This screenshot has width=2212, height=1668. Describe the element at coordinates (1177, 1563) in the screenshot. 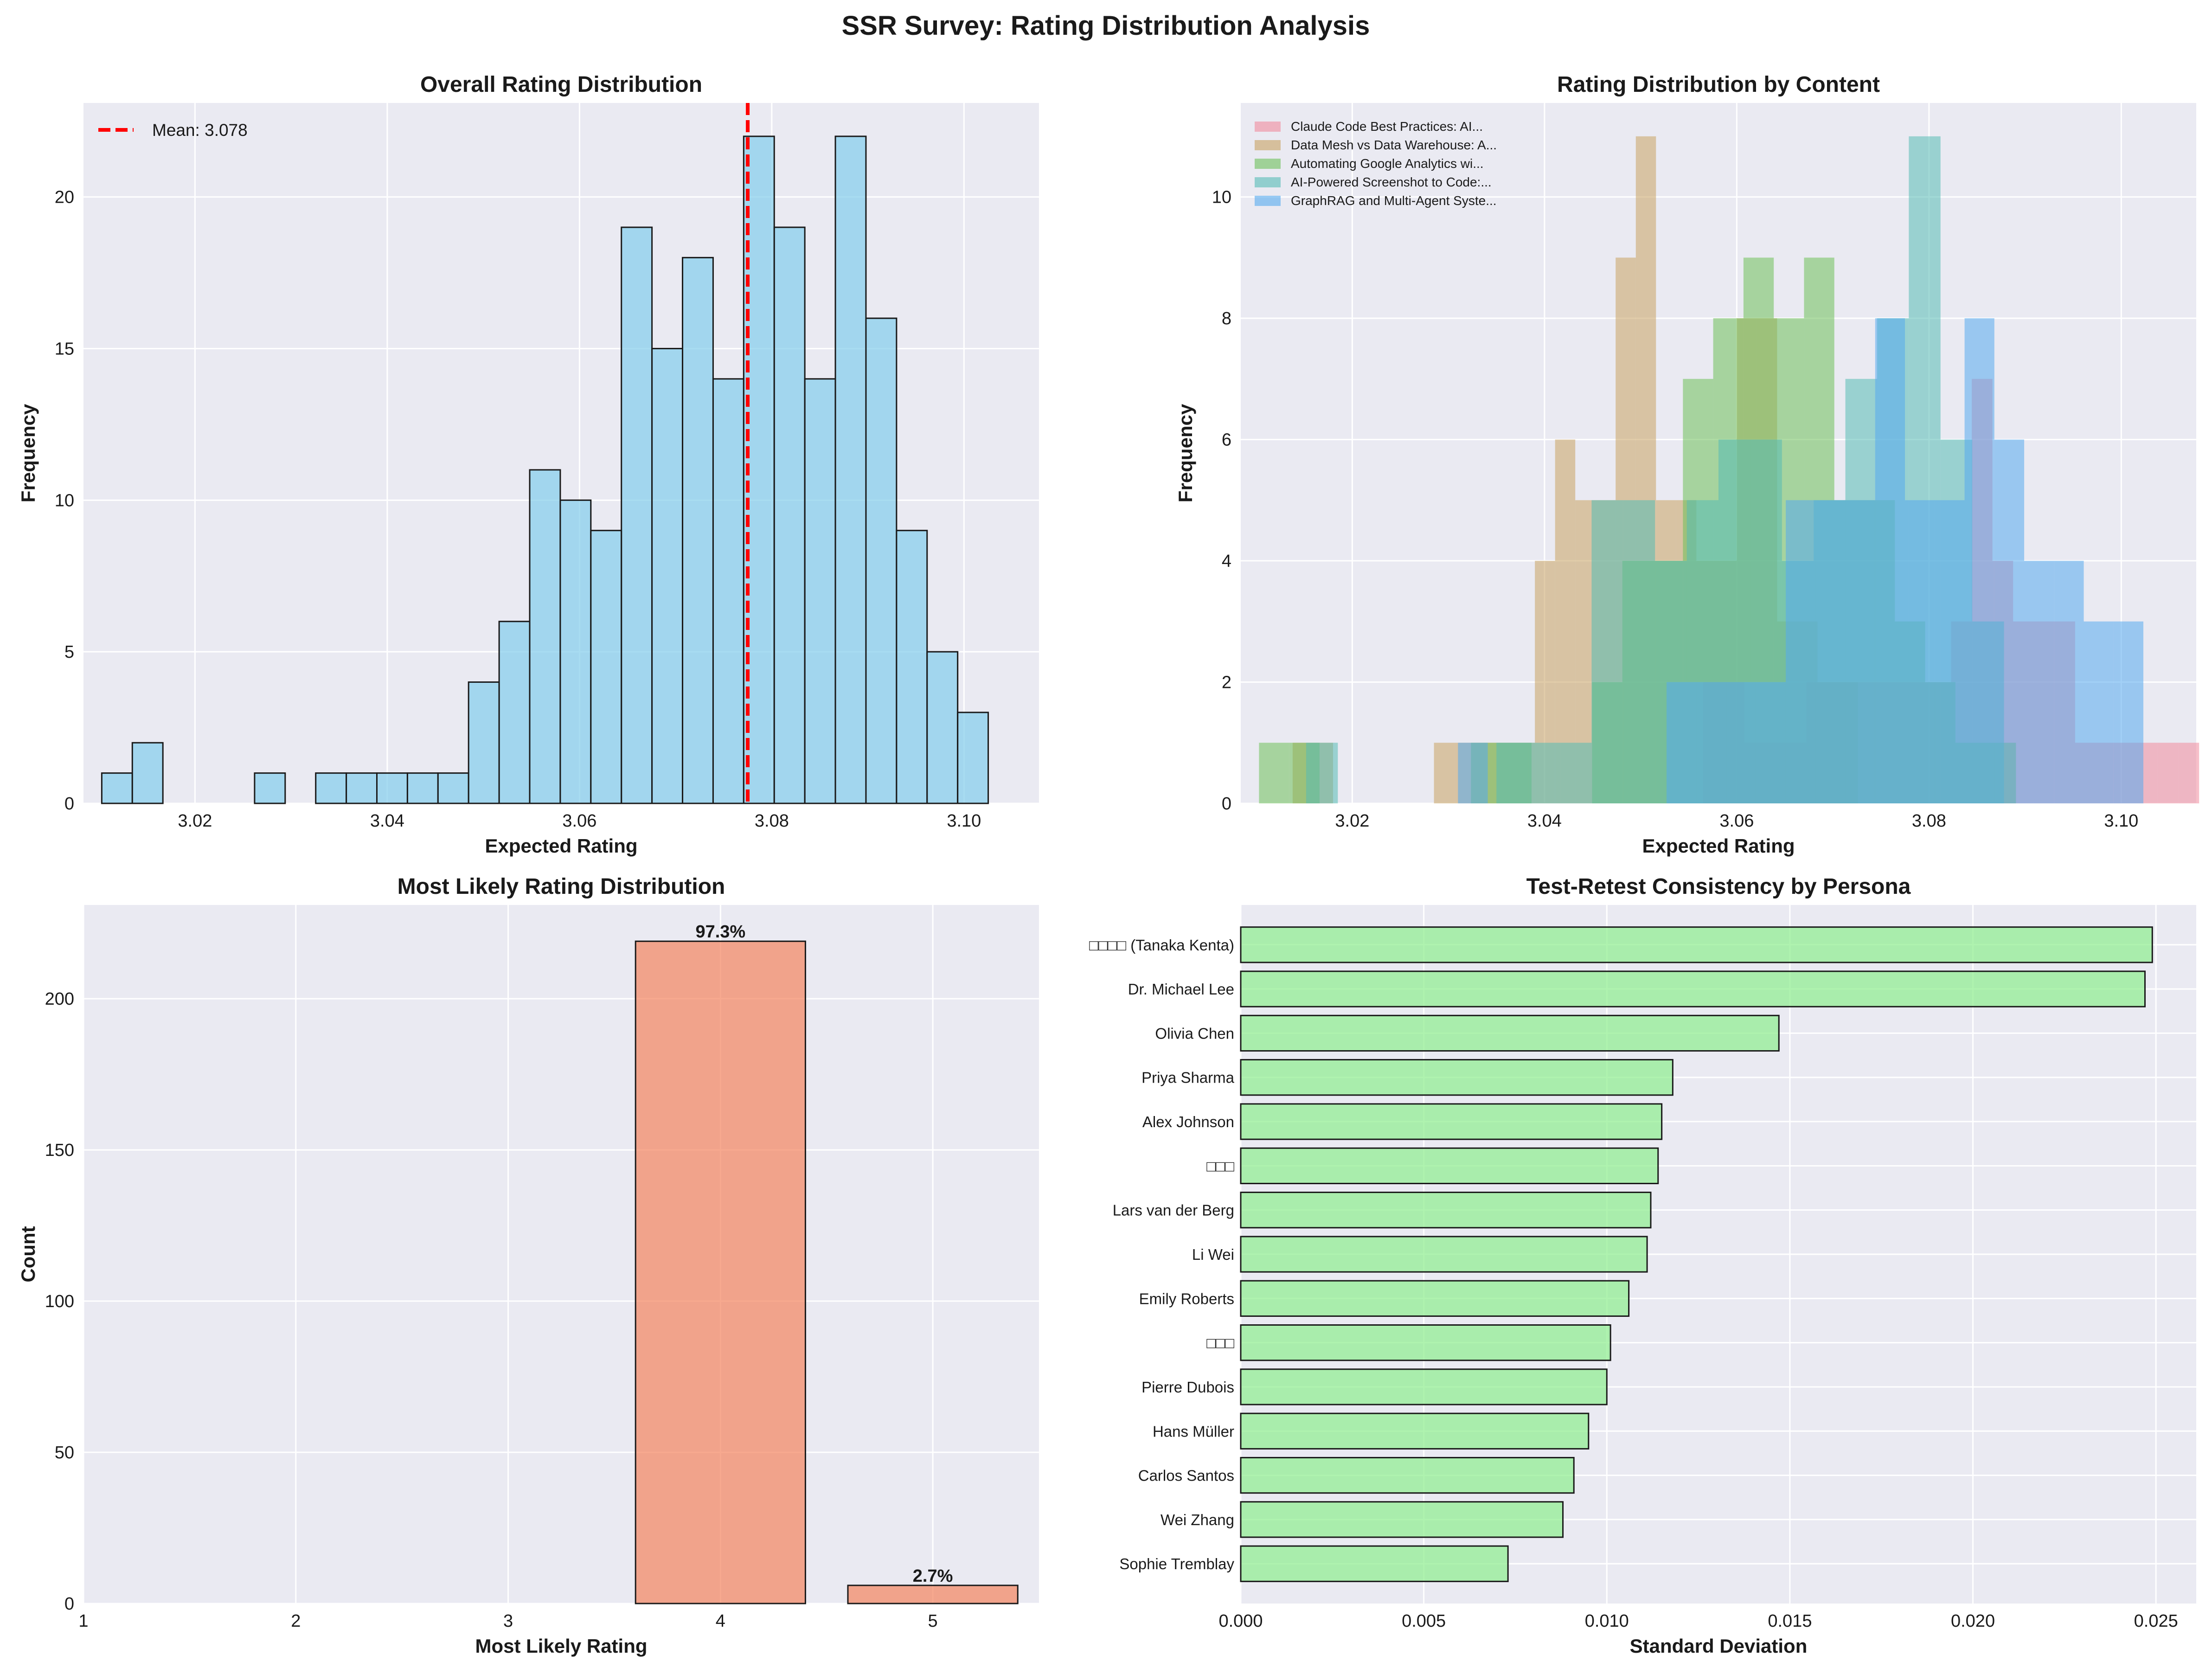

I see `persona-label: Sophie Tremblay` at that location.